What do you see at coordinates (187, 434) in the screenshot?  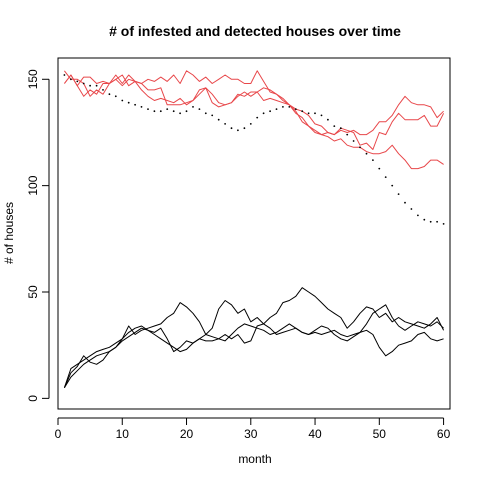 I see `x-tick-label: 20` at bounding box center [187, 434].